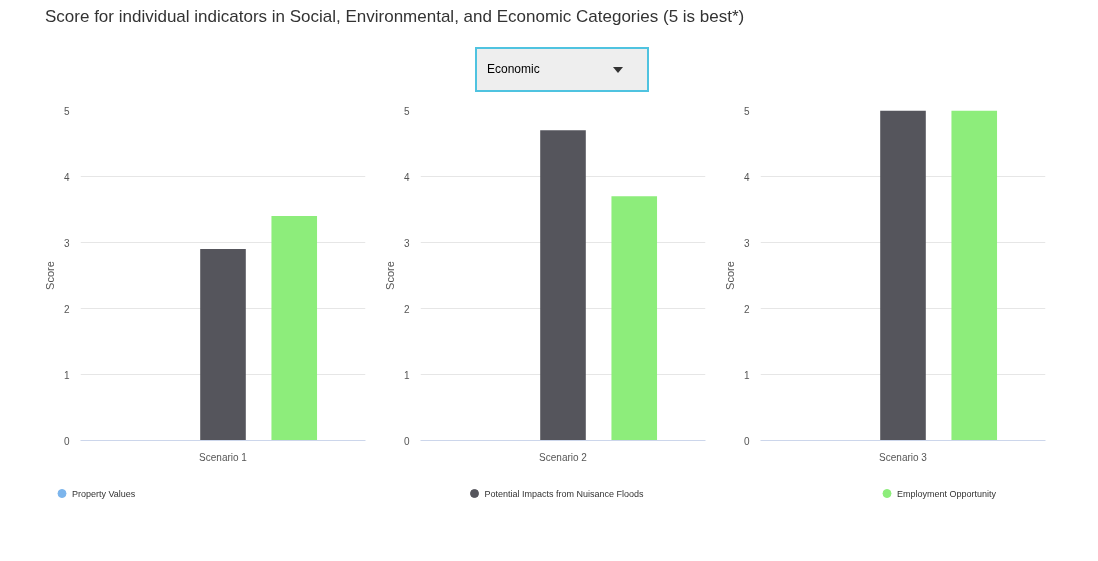 This screenshot has width=1098, height=561. What do you see at coordinates (223, 457) in the screenshot?
I see `x-tick-label: Scenario 1` at bounding box center [223, 457].